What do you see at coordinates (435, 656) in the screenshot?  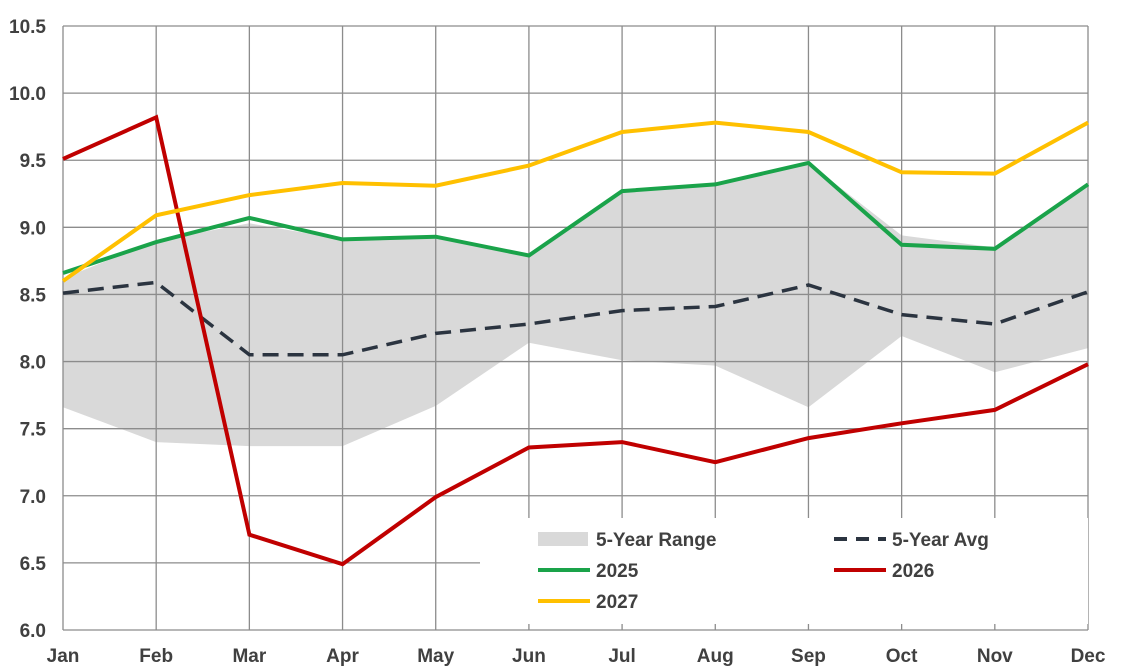 I see `x-tick-label: May` at bounding box center [435, 656].